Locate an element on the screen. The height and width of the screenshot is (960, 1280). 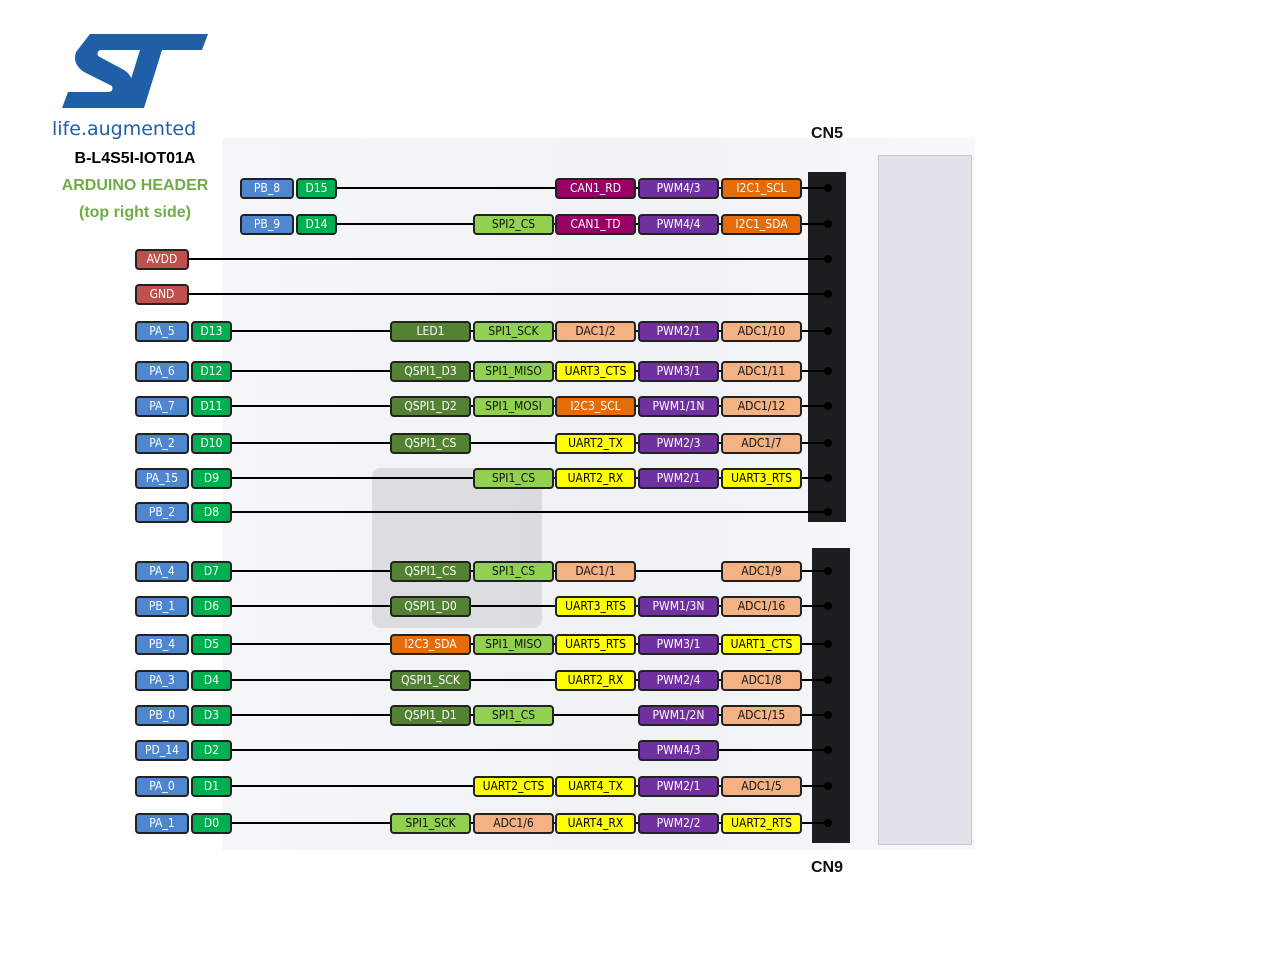
function-label-pwm: PWM2/4 is located at coordinates (678, 680).